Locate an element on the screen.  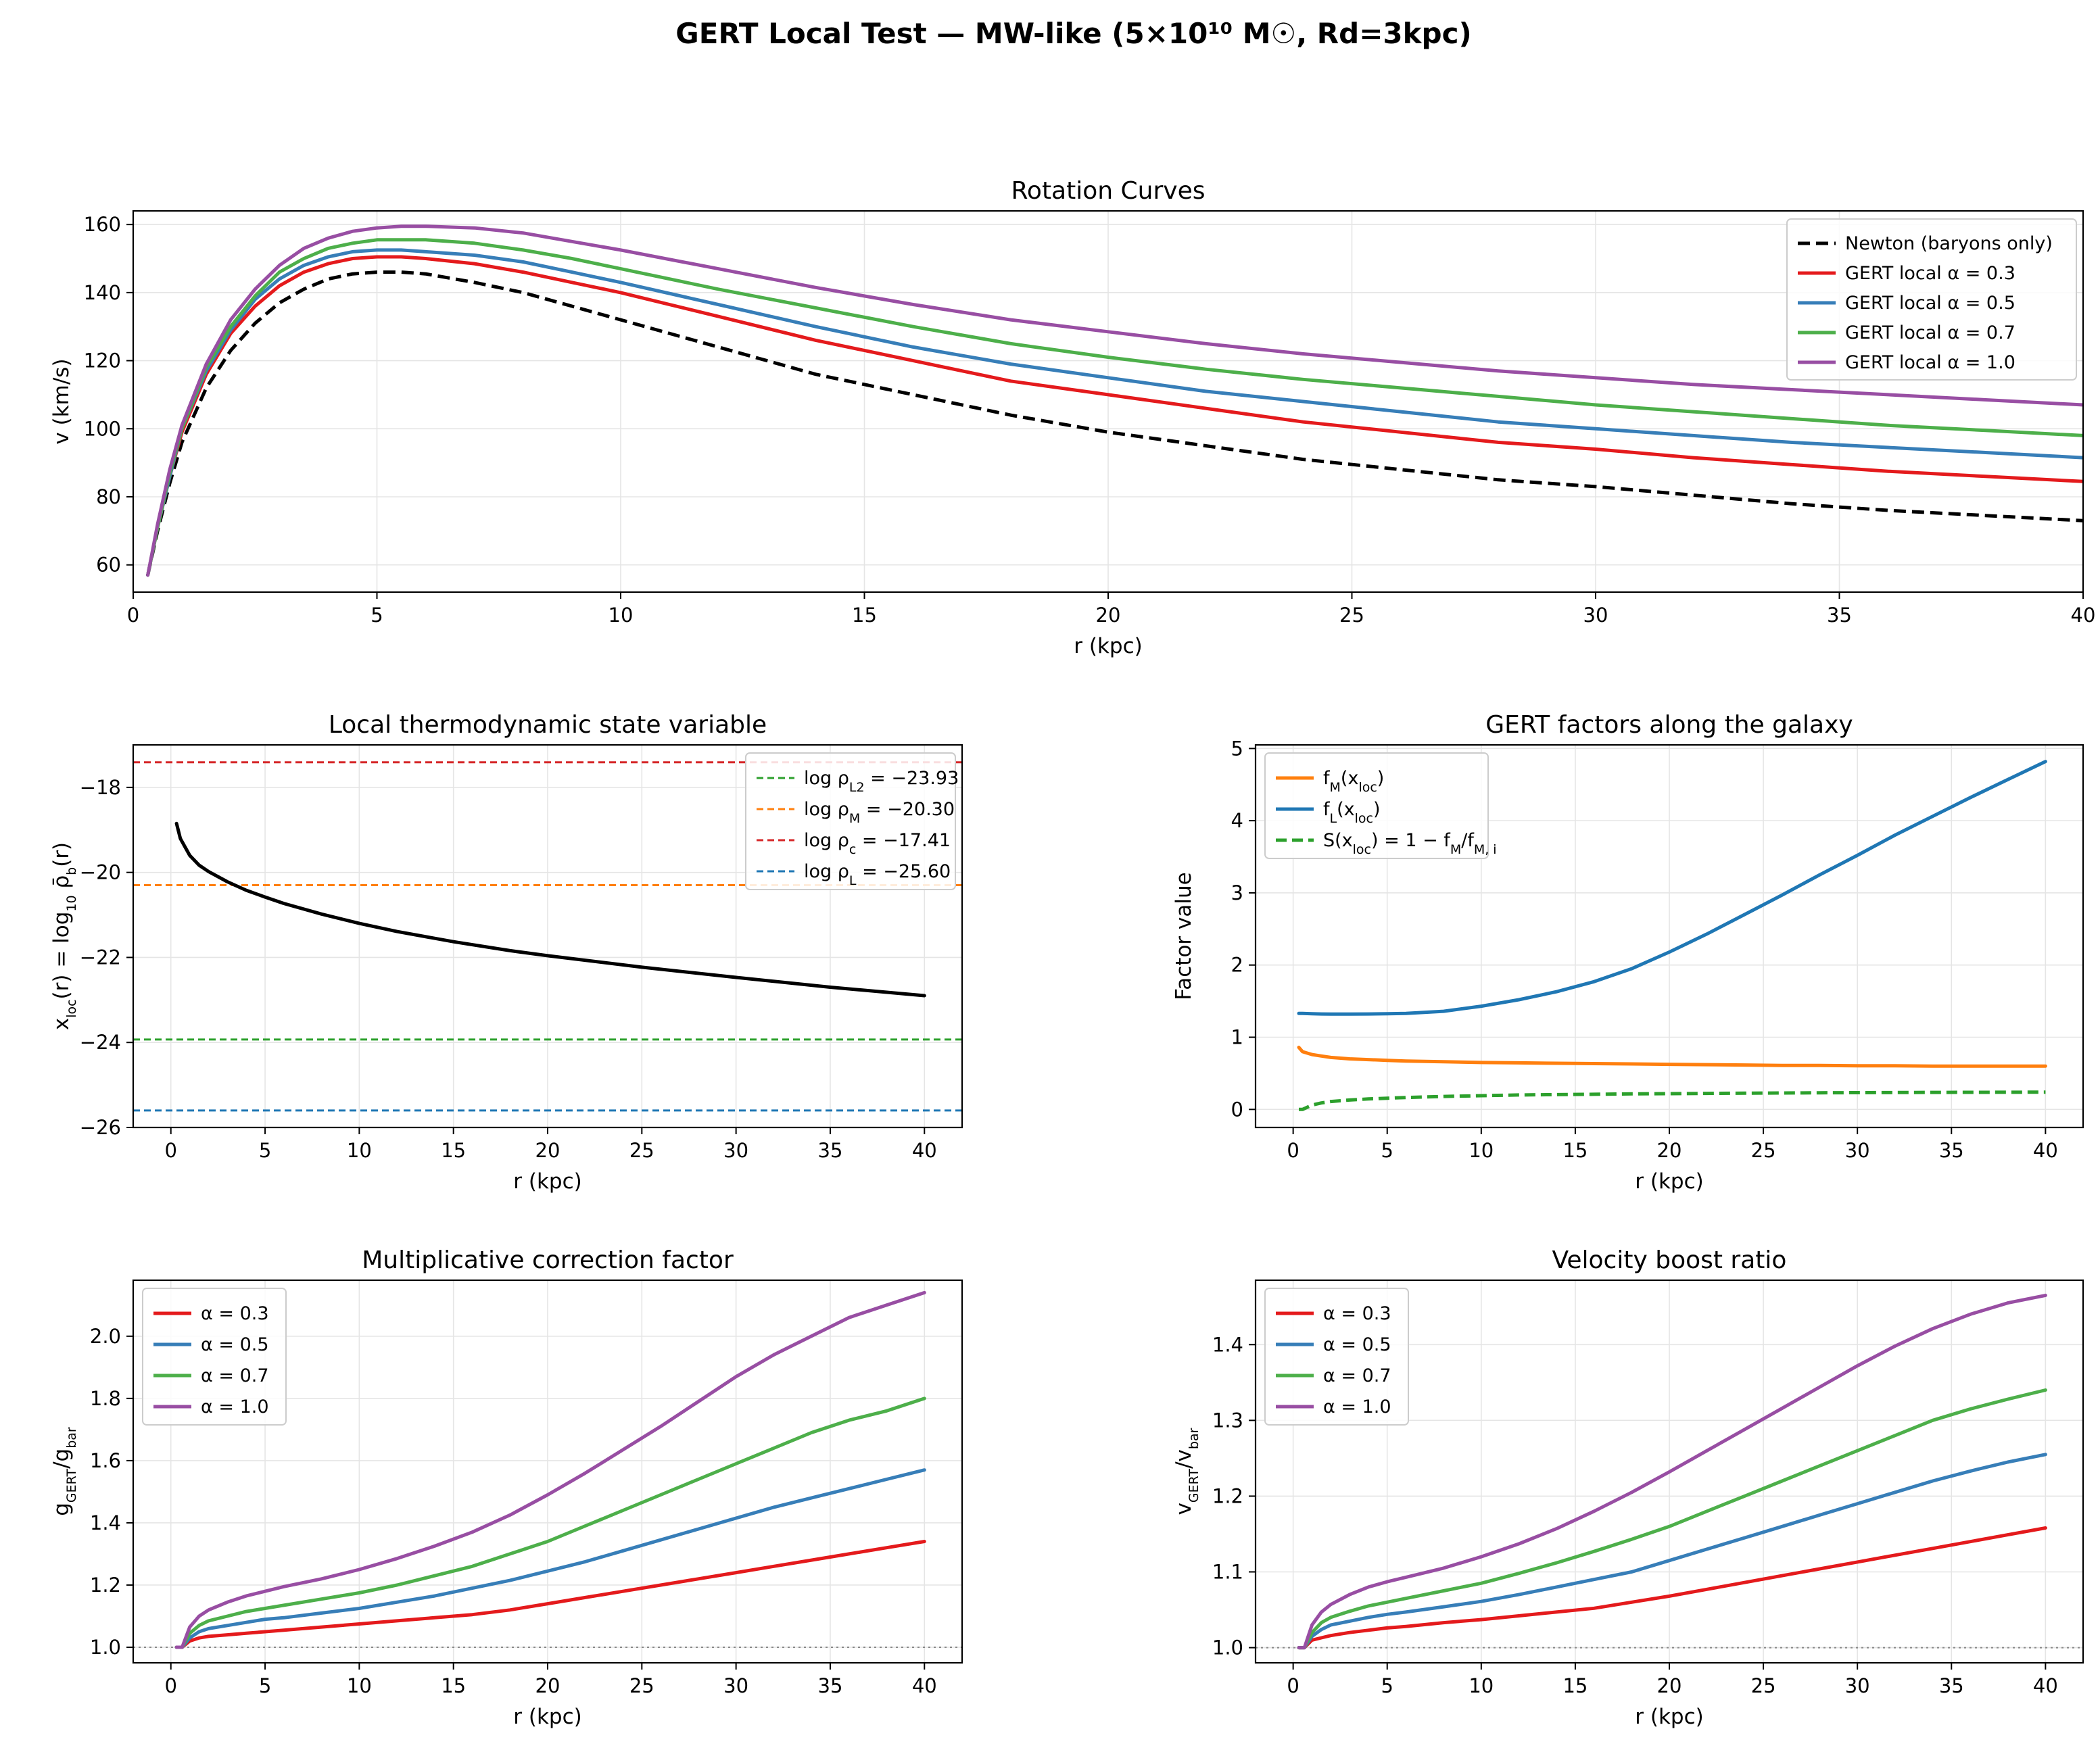
series-line-xloc is located at coordinates (550, 909).